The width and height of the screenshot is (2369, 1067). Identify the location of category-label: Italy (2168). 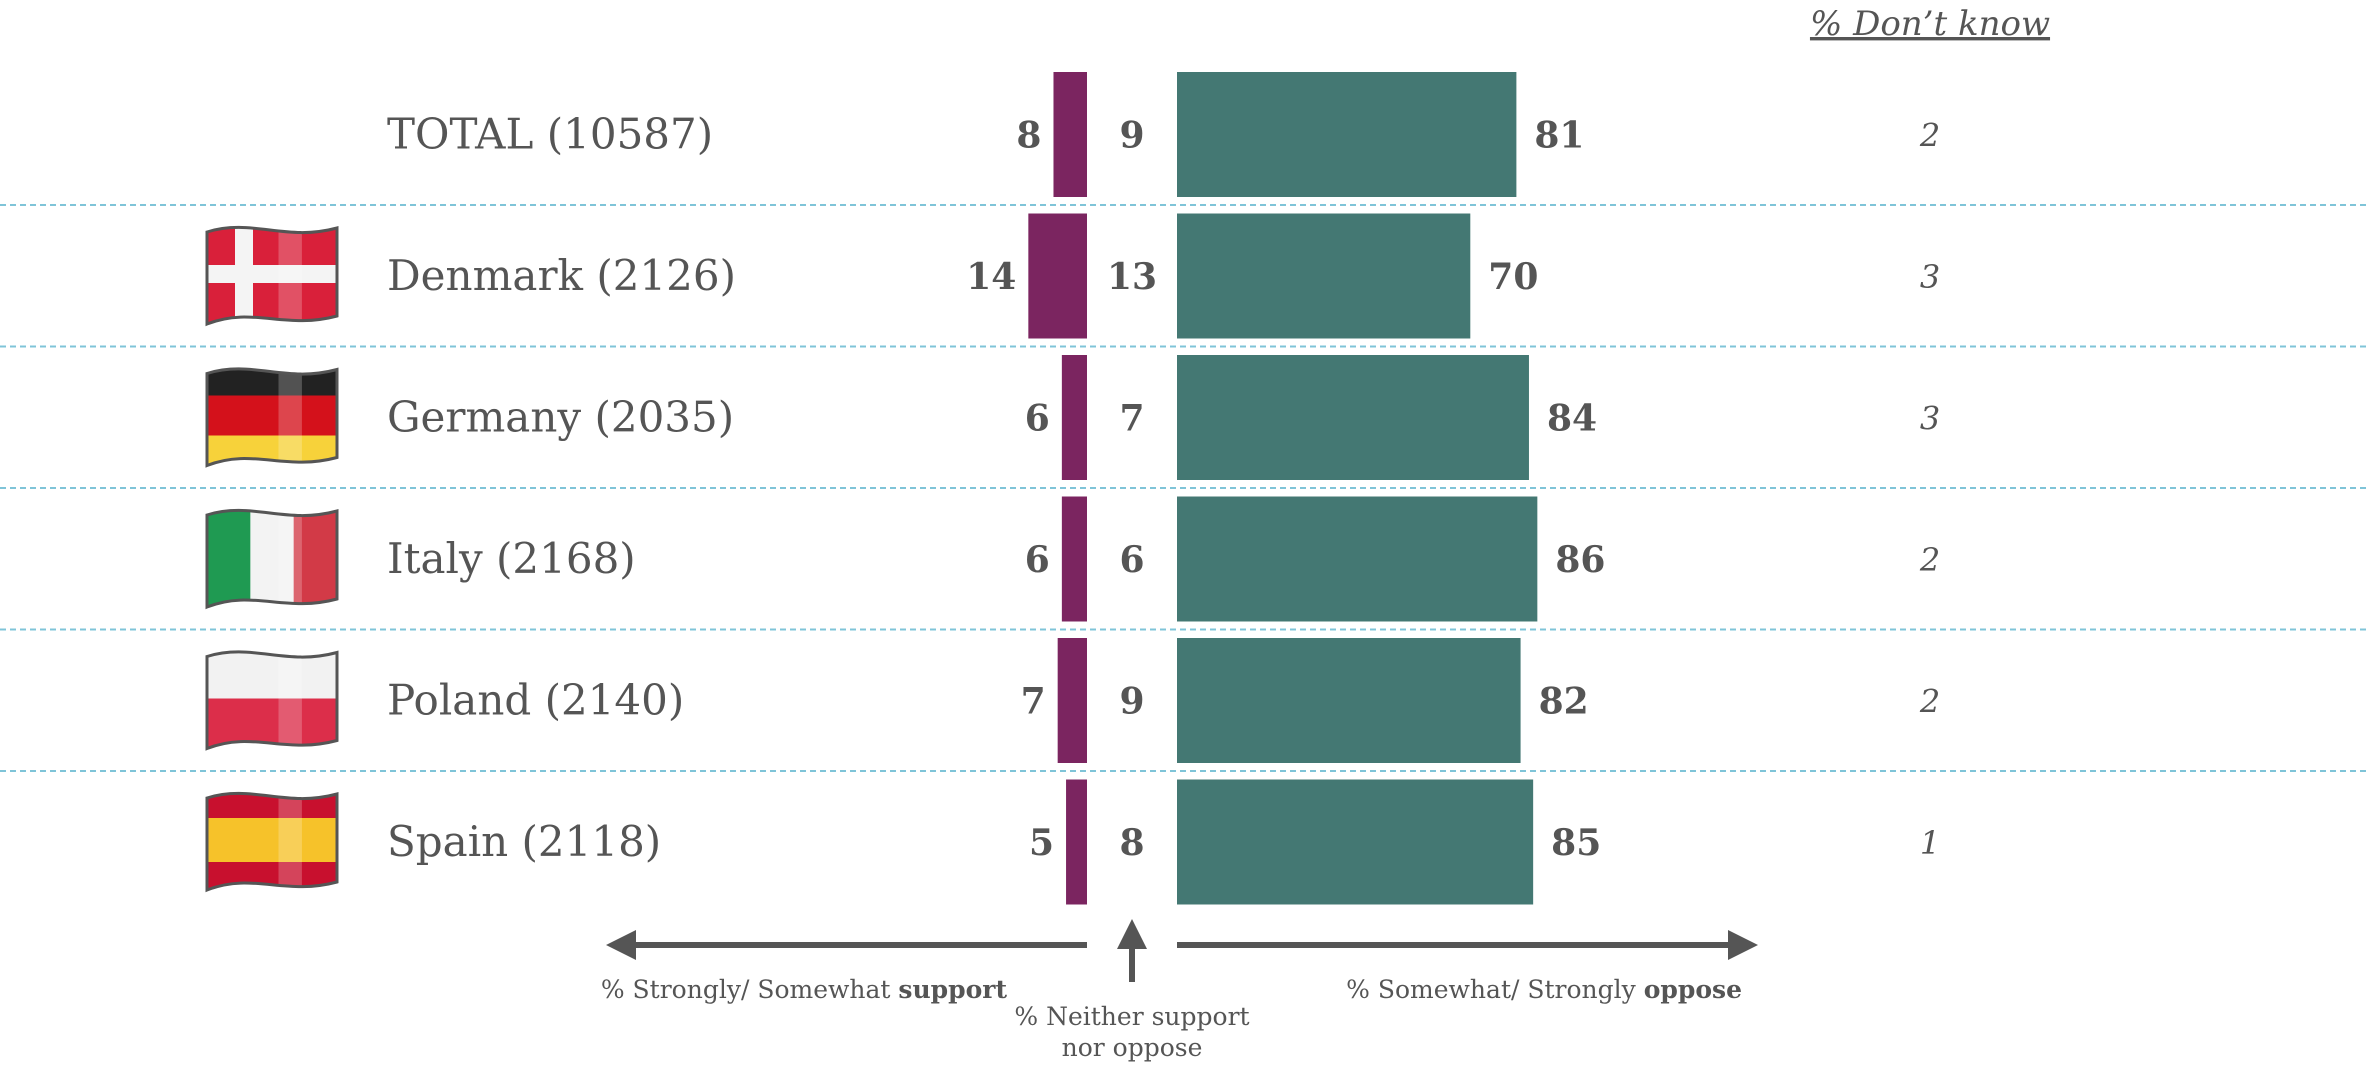
(511, 558).